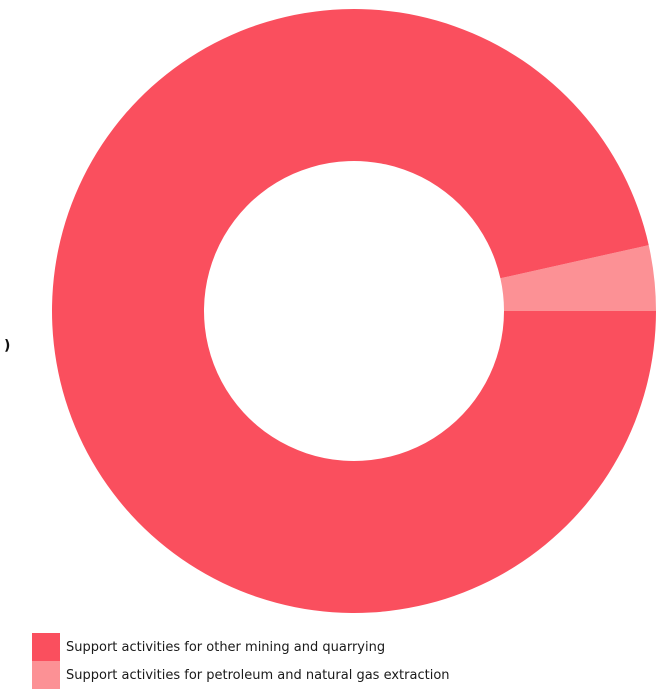 The width and height of the screenshot is (662, 691). I want to click on slice-petroleum-gas, so click(578, 278).